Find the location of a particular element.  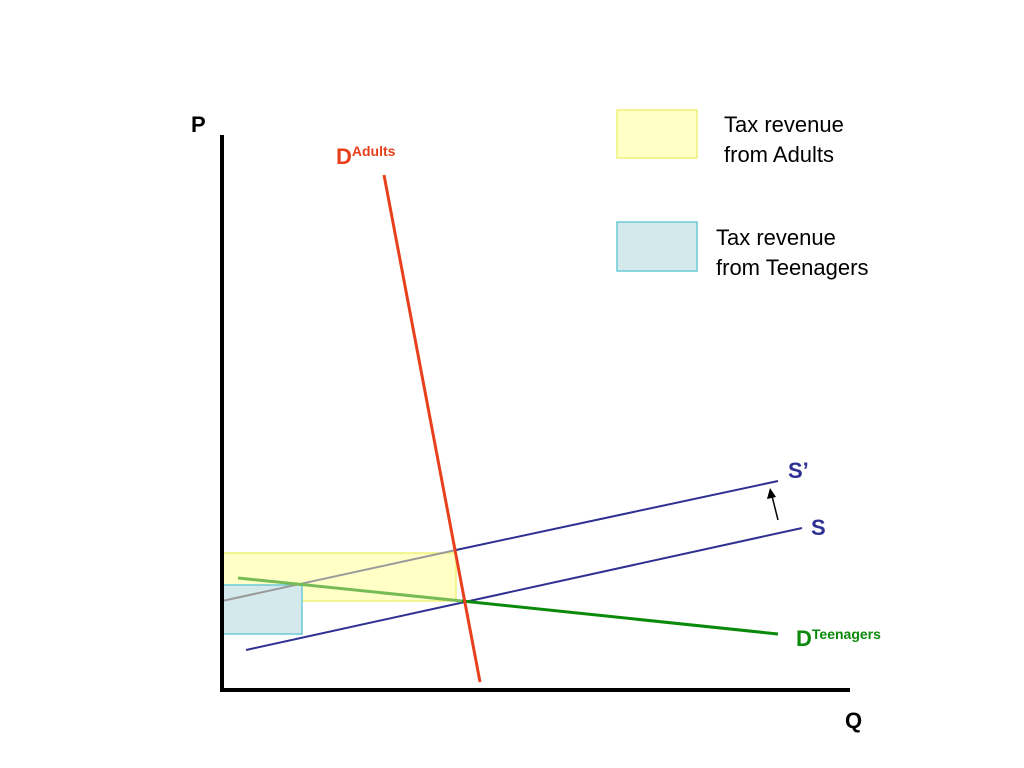

demand-adults-label: DAdults is located at coordinates (366, 156).